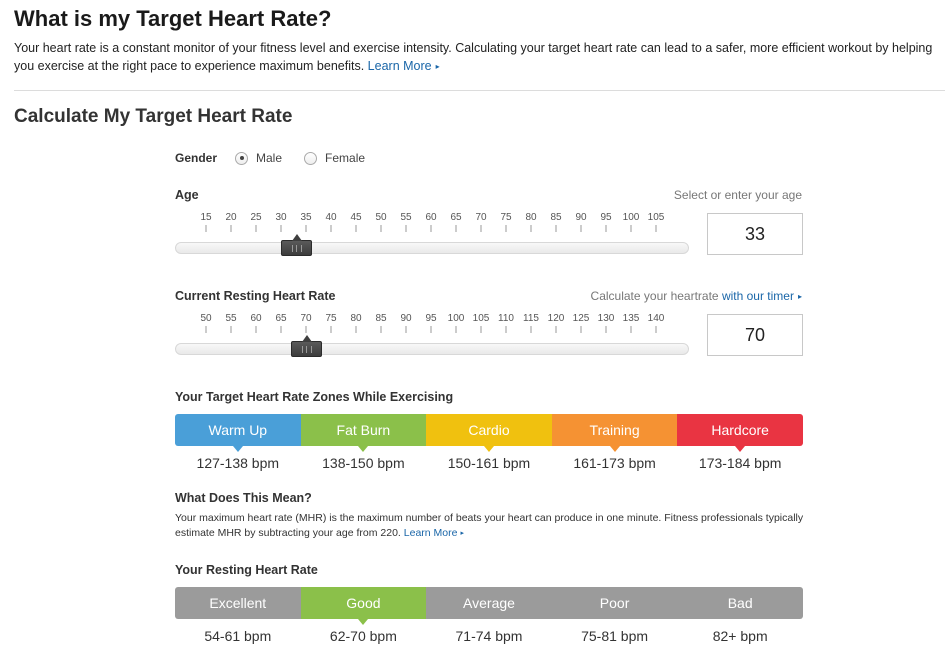  I want to click on grip-icon, so click(307, 349).